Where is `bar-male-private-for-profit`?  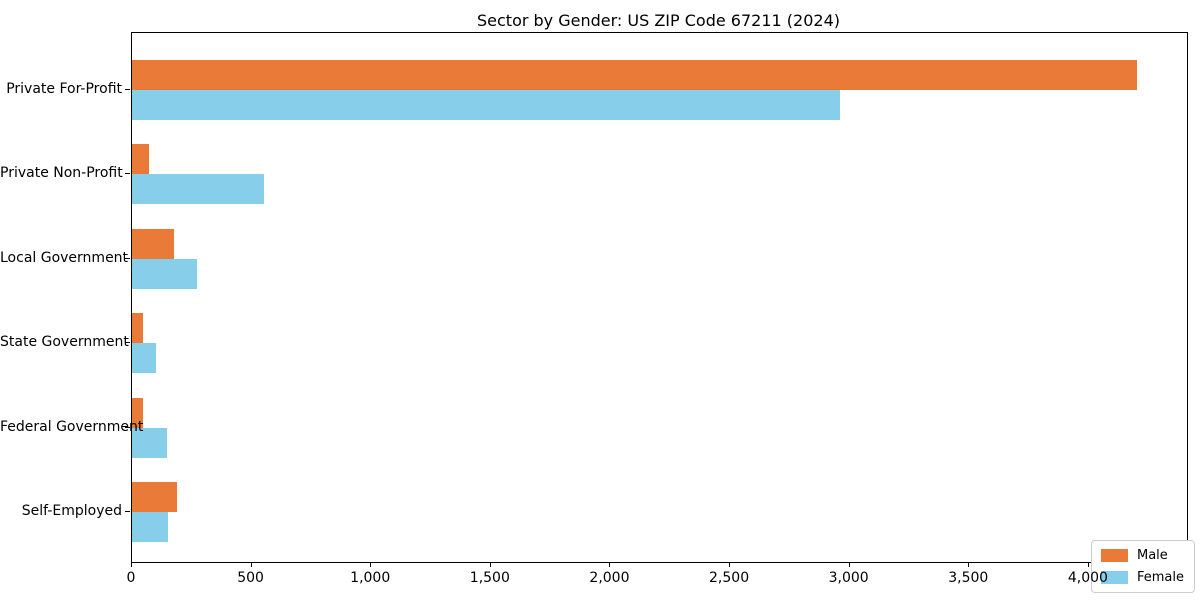 bar-male-private-for-profit is located at coordinates (634, 74).